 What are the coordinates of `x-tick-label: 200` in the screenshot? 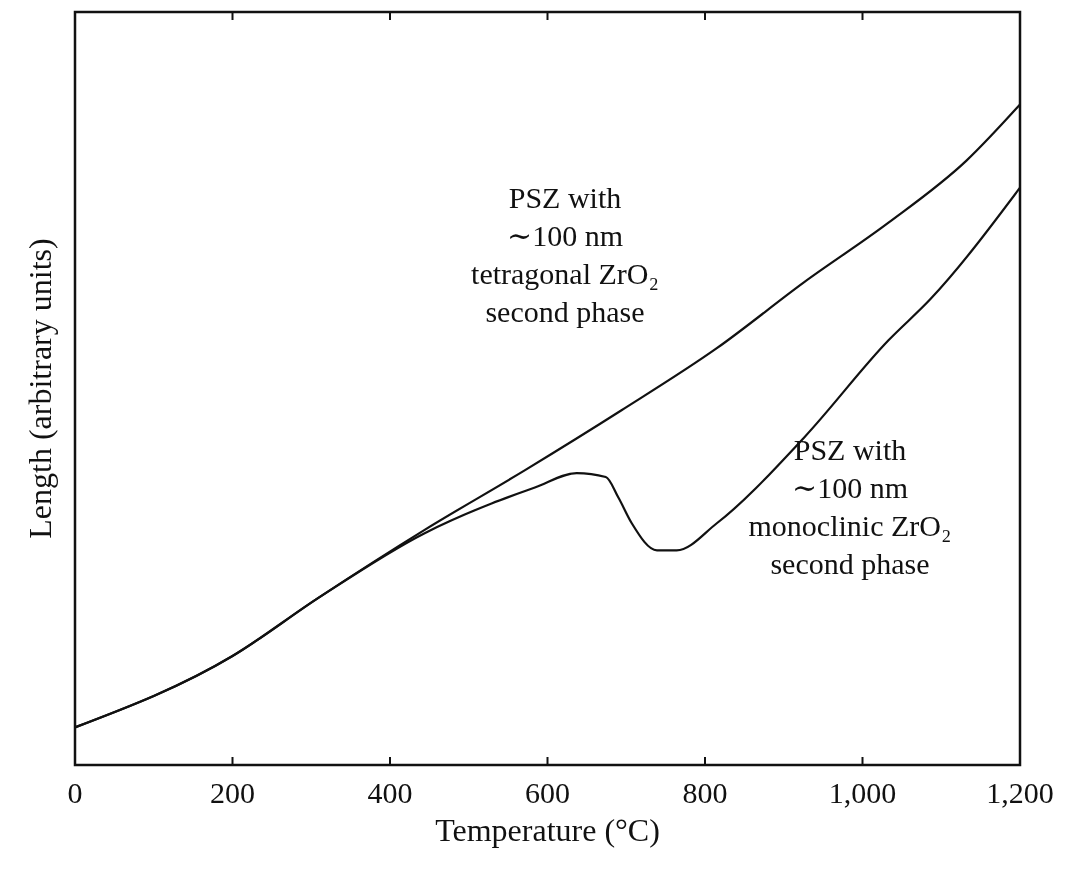 It's located at (232, 792).